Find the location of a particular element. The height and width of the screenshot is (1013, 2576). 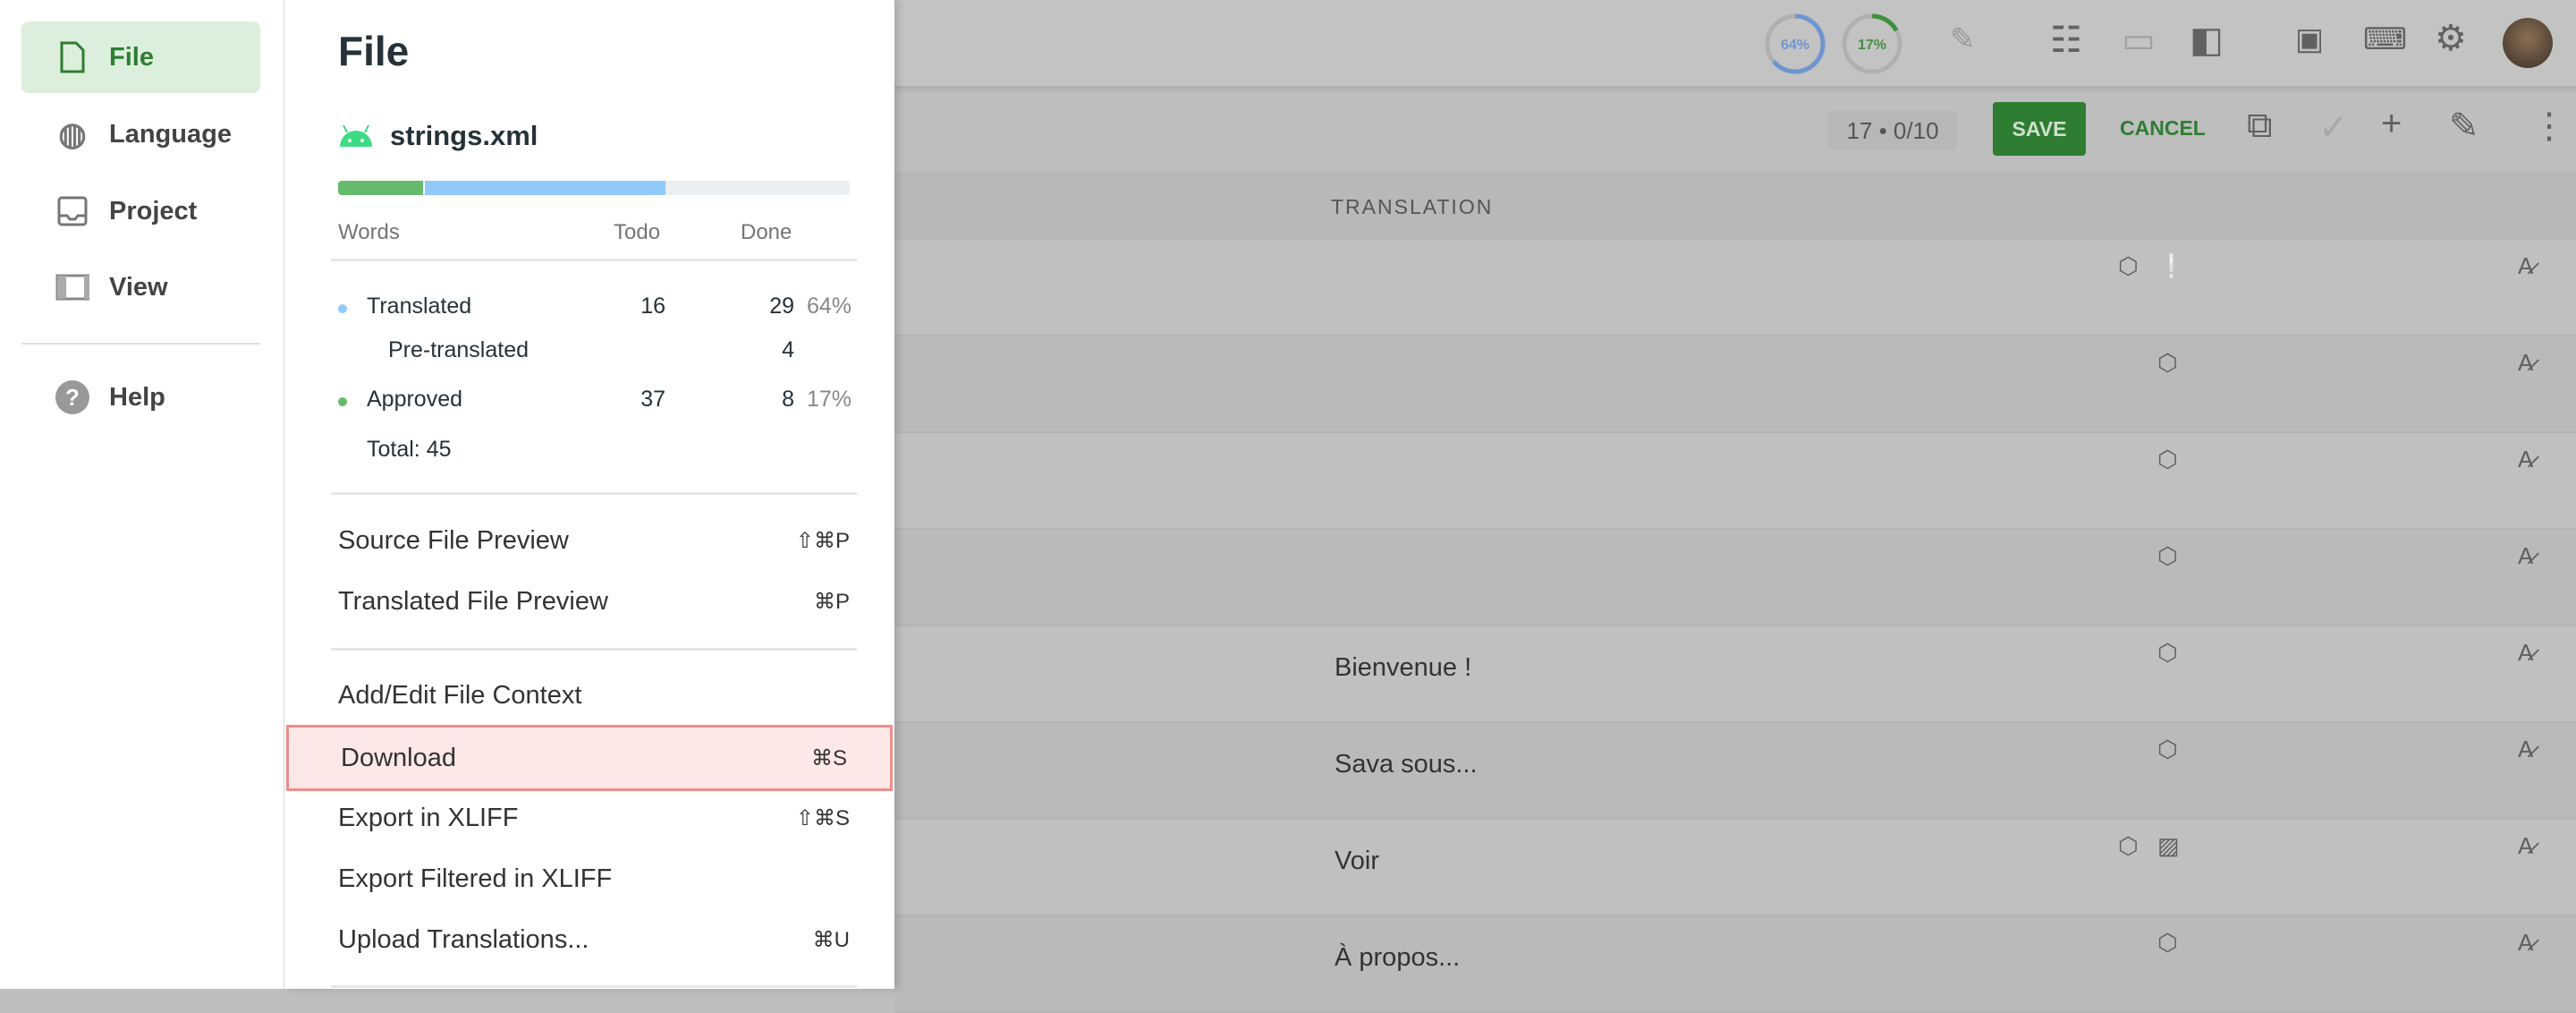

file-name: strings.xml is located at coordinates (438, 136).